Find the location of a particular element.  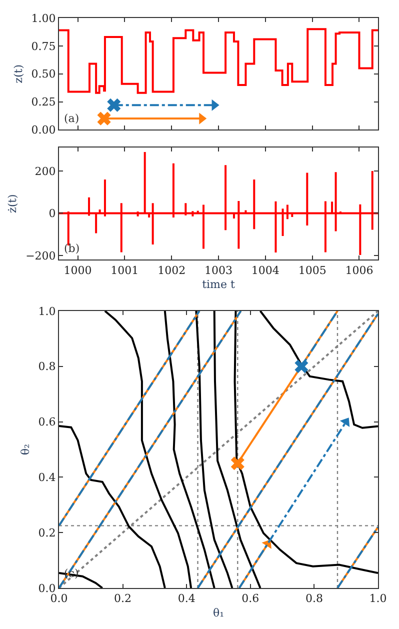

x-tick-label: 1003 is located at coordinates (218, 270).